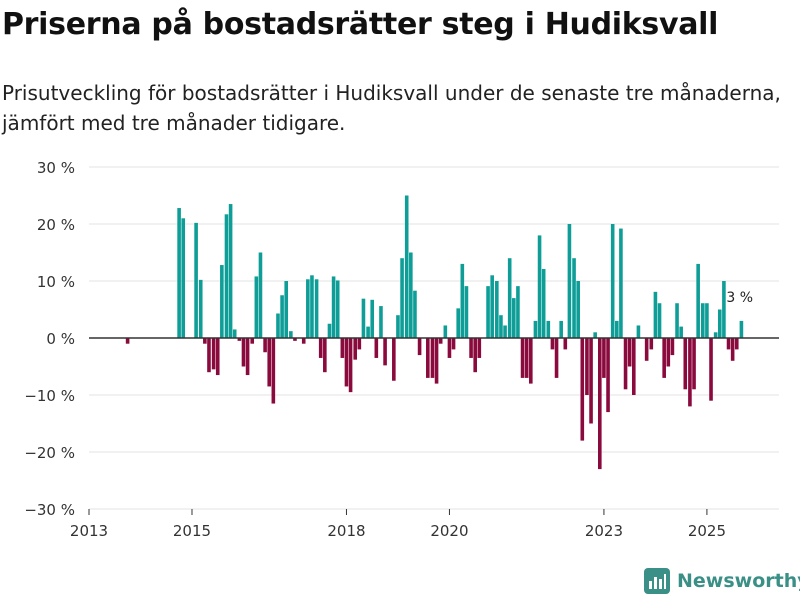 The height and width of the screenshot is (600, 800). I want to click on x-tick-label: 2018, so click(346, 531).